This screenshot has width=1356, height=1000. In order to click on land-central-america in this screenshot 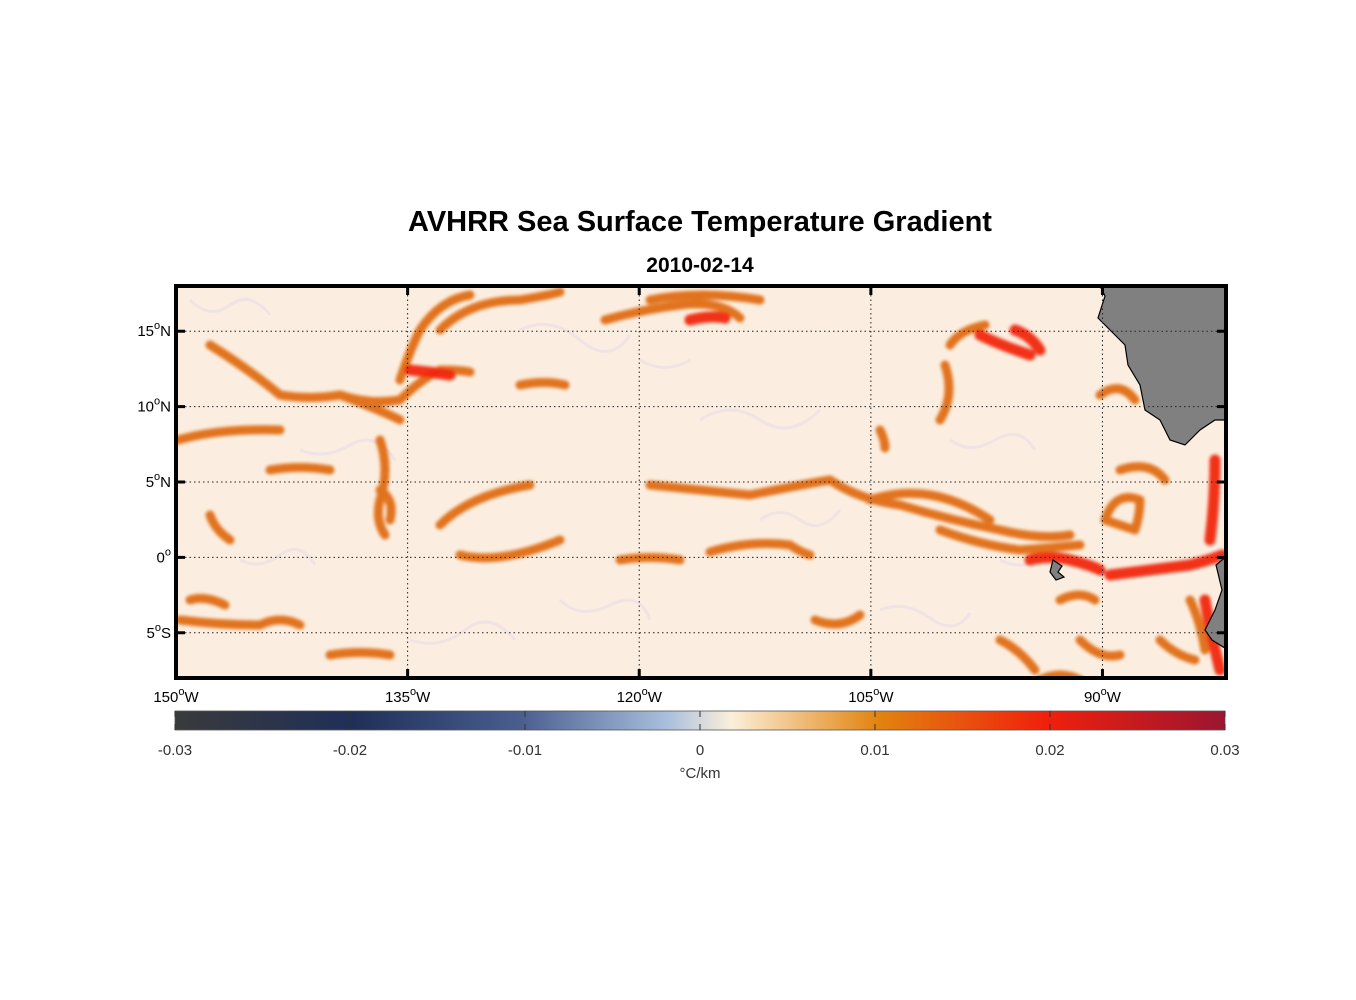, I will do `click(1061, 366)`.